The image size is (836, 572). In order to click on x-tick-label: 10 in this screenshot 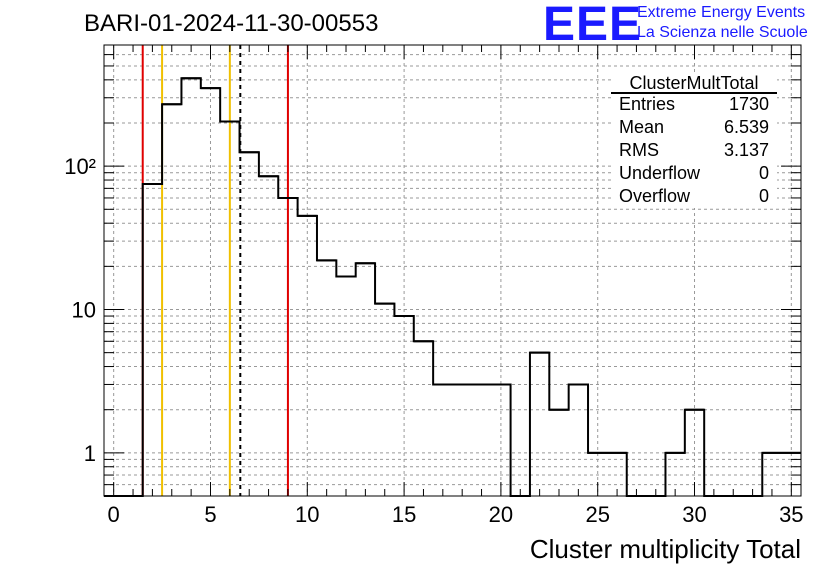, I will do `click(307, 514)`.